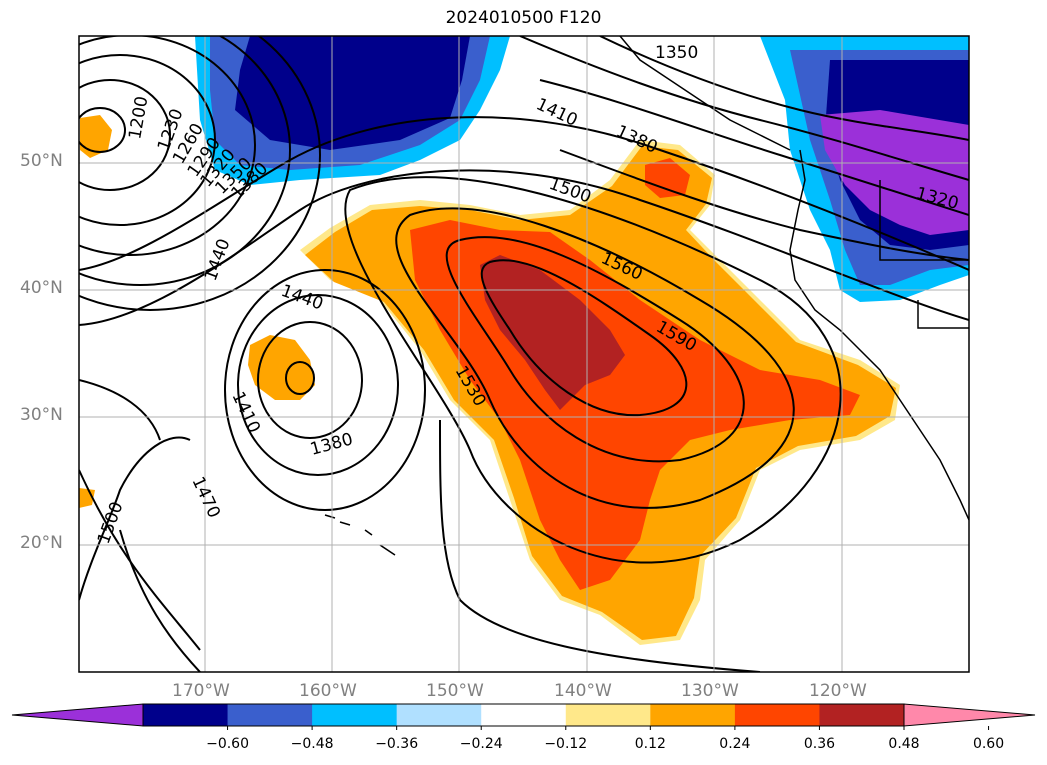 Image resolution: width=1047 pixels, height=765 pixels. Describe the element at coordinates (397, 744) in the screenshot. I see `colorbar-tick-label: −0.36` at that location.